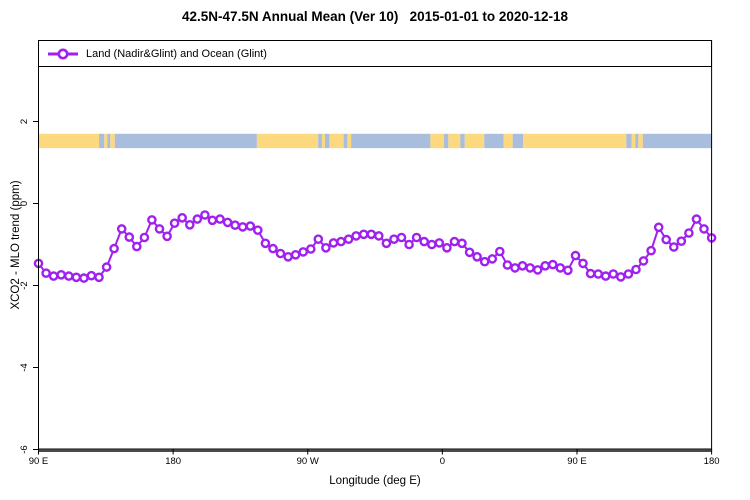 The height and width of the screenshot is (500, 750). I want to click on legend-label: Land (Nadir&Glint) and Ocean (Glint), so click(176, 53).